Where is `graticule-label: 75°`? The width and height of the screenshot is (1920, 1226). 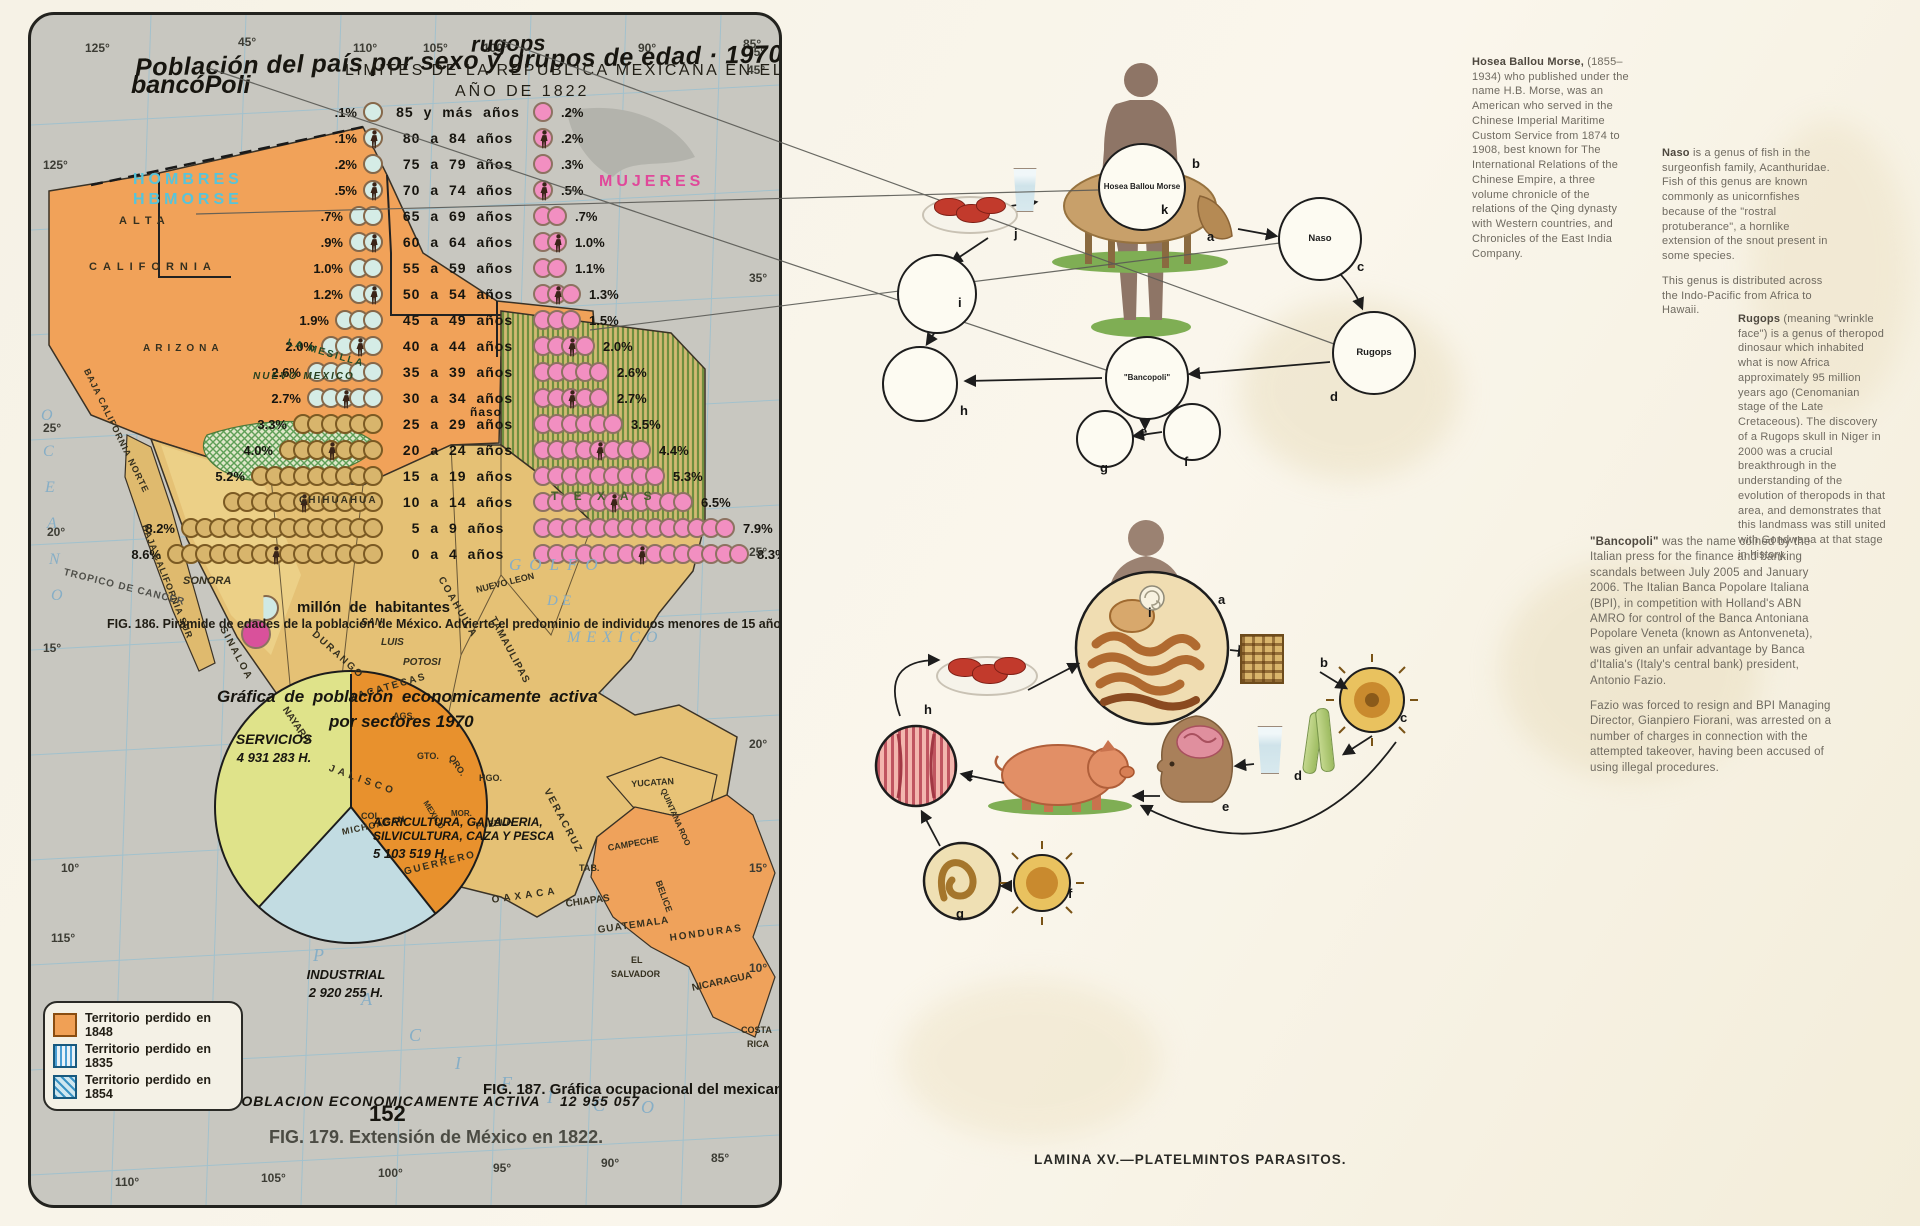 graticule-label: 75° is located at coordinates (756, 52).